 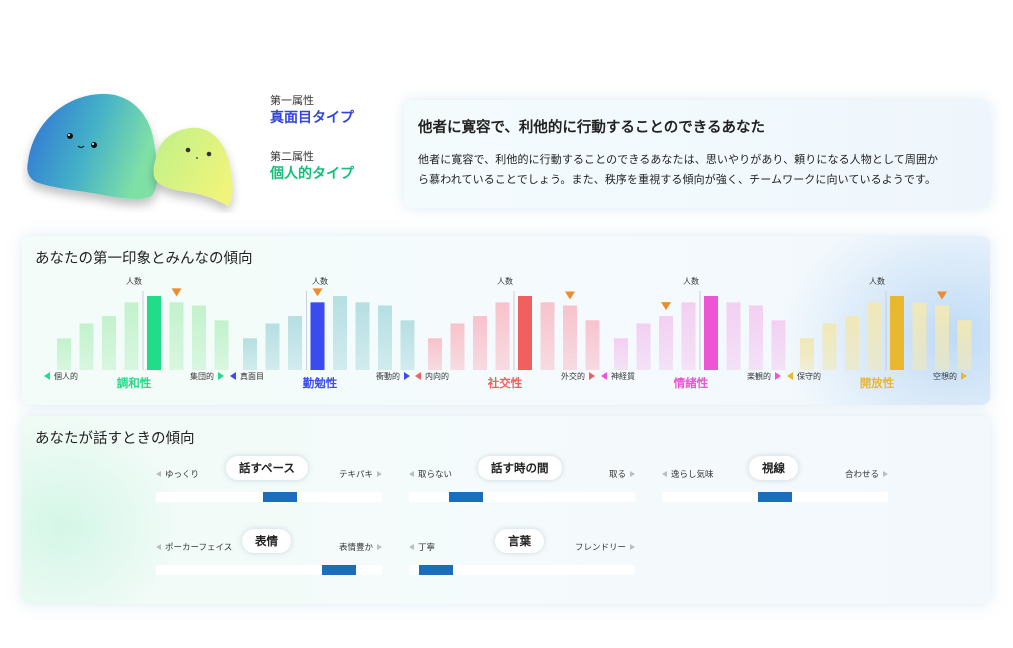 I want to click on trait-chart: 人数個人的 集団的 調和性, so click(x=136, y=336).